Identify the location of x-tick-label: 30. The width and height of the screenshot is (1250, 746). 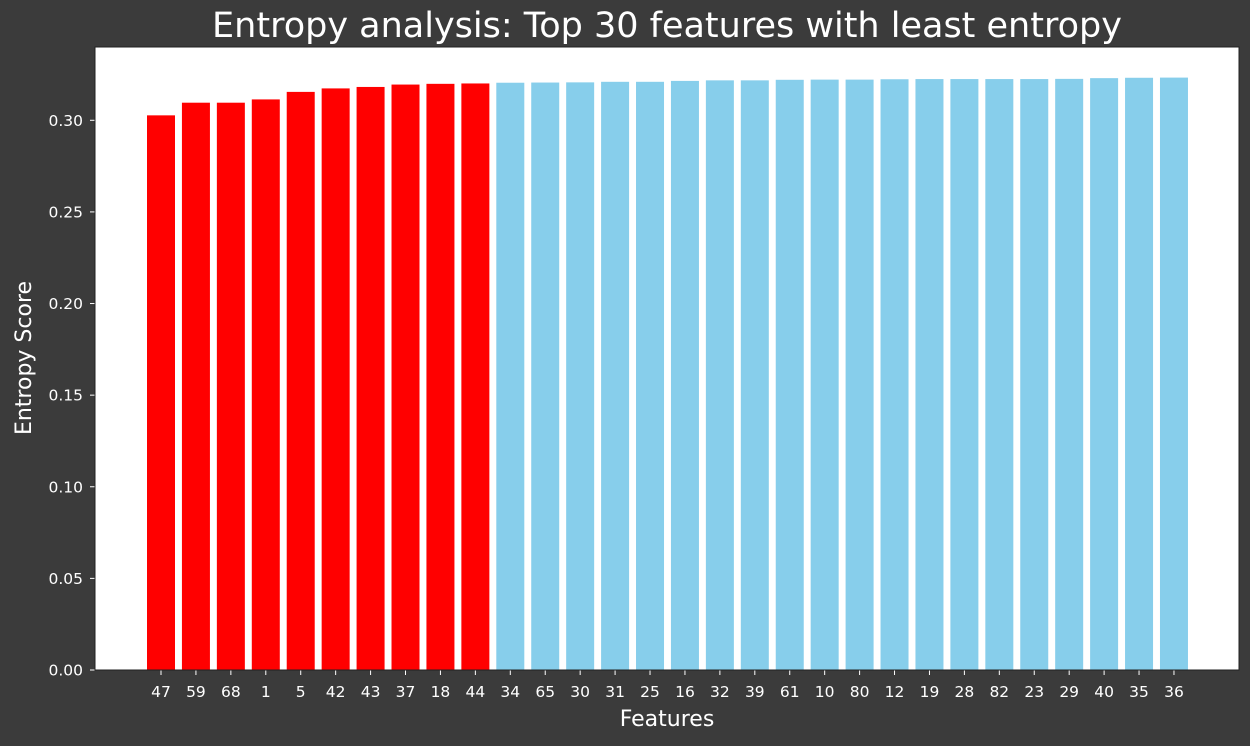
(580, 692).